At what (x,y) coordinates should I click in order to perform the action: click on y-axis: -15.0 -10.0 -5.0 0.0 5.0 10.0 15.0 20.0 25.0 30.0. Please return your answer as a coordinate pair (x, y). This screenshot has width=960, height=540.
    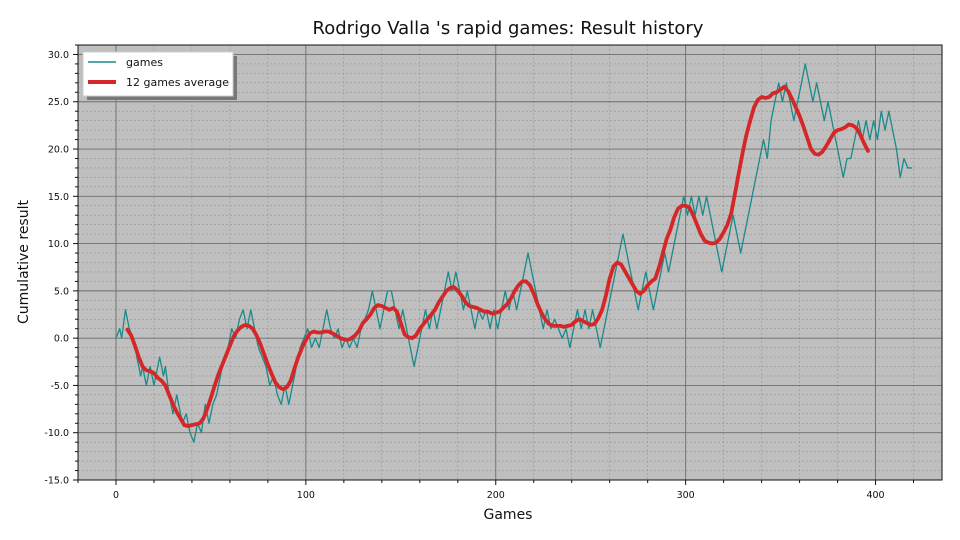
    Looking at the image, I should click on (61, 265).